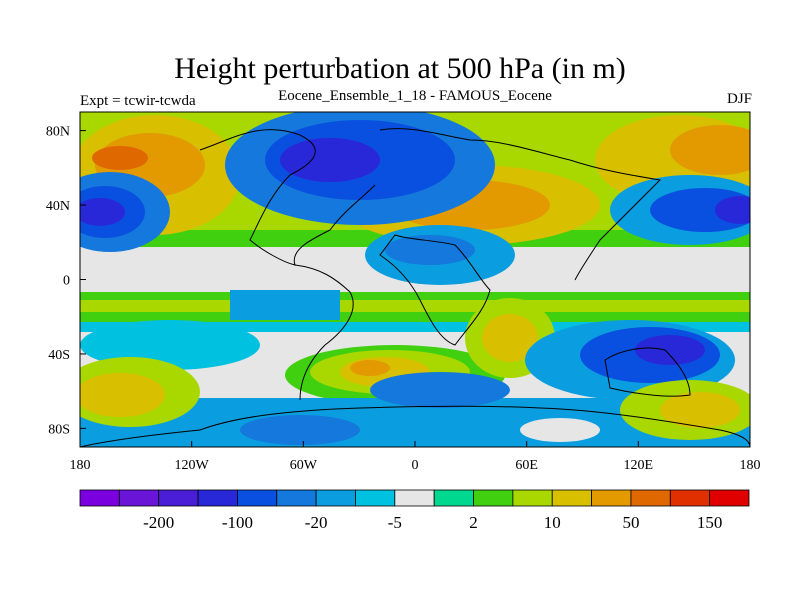  What do you see at coordinates (395, 522) in the screenshot?
I see `colorbar-label: -5` at bounding box center [395, 522].